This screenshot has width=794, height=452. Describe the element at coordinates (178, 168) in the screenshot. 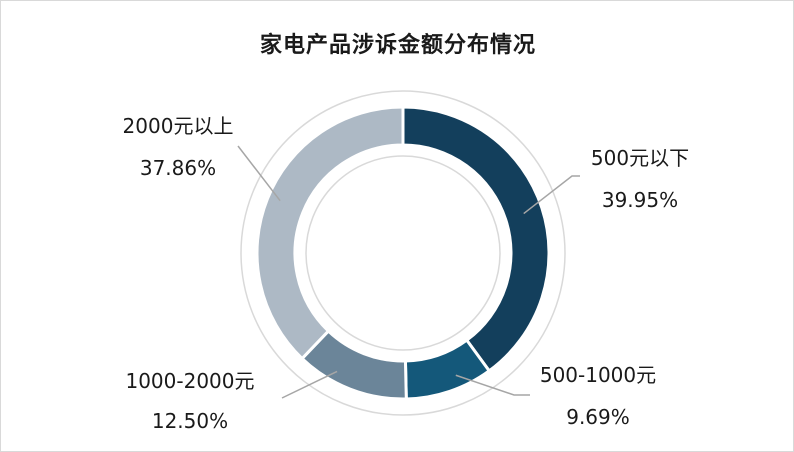

I see `value-label-4: 37.86%` at that location.